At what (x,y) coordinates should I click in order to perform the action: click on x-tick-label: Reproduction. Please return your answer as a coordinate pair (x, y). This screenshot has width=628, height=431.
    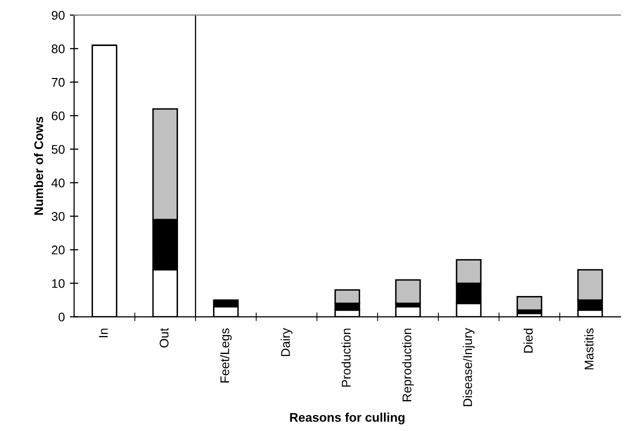
    Looking at the image, I should click on (408, 365).